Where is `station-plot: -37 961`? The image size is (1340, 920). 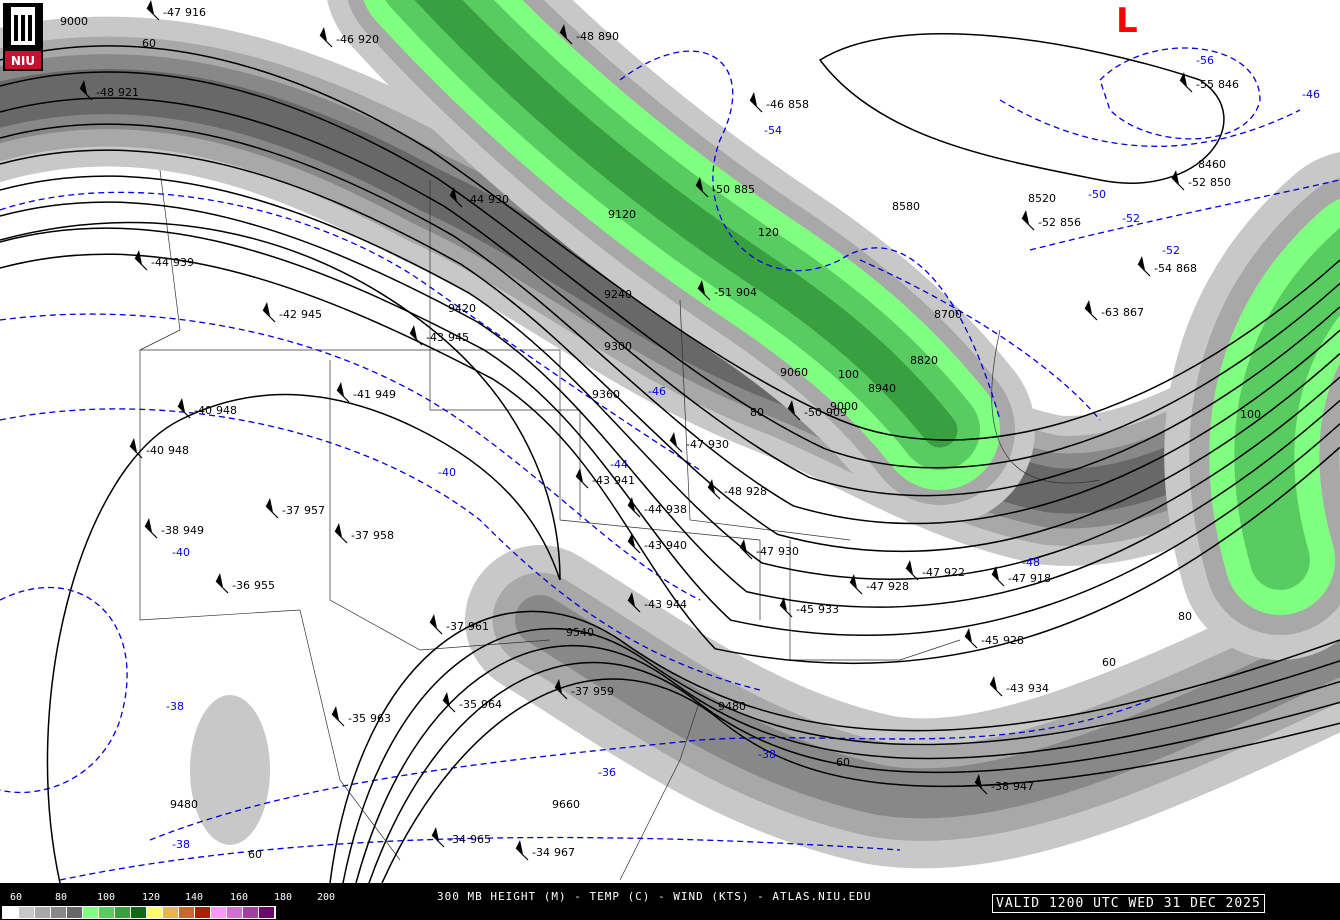
station-plot: -37 961 is located at coordinates (459, 624).